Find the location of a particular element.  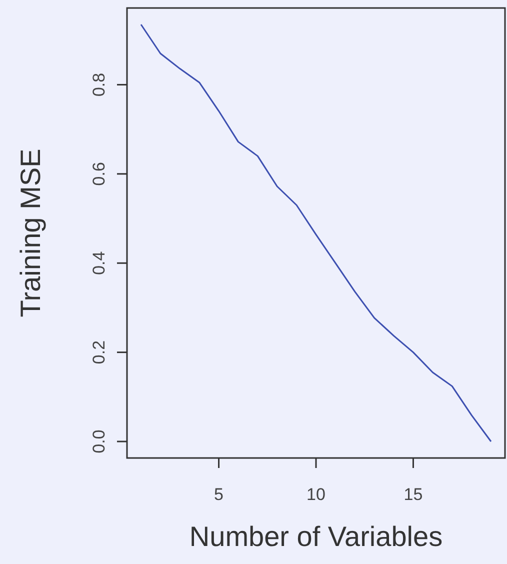

y-tick-label: 0.2 is located at coordinates (99, 352).